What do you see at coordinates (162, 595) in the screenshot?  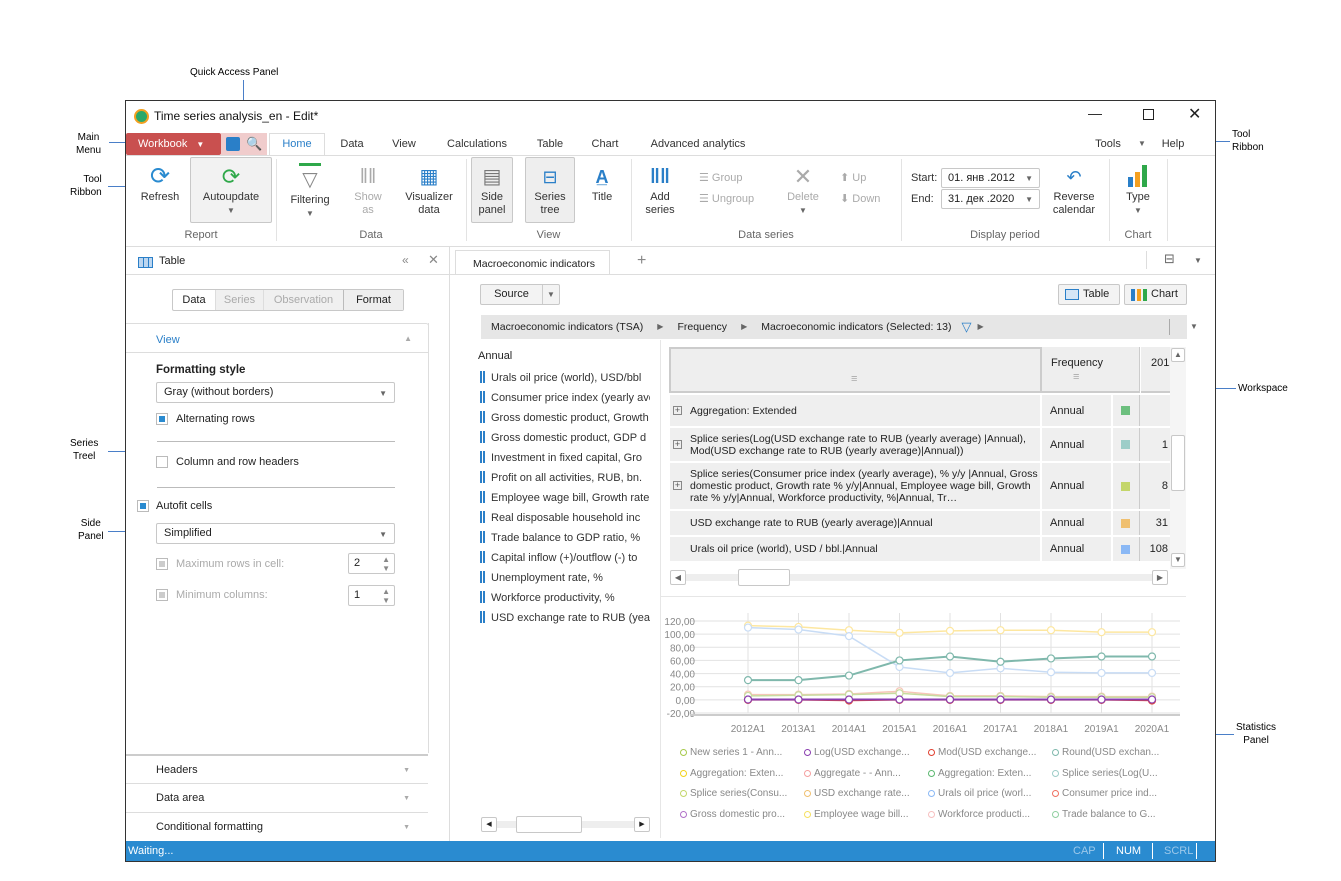 I see `min-columns-checkbox` at bounding box center [162, 595].